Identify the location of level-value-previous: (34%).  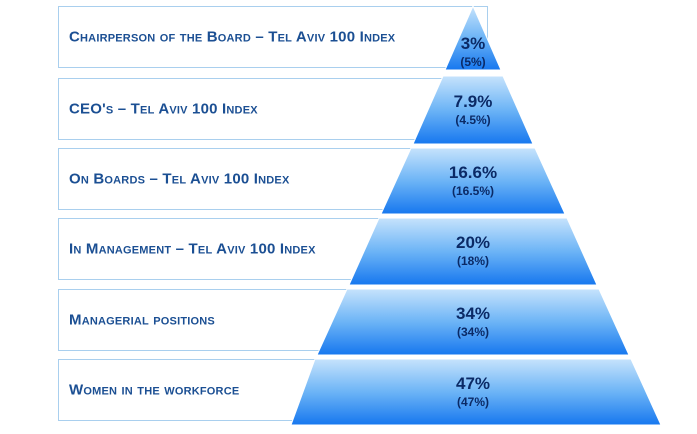
(472, 332).